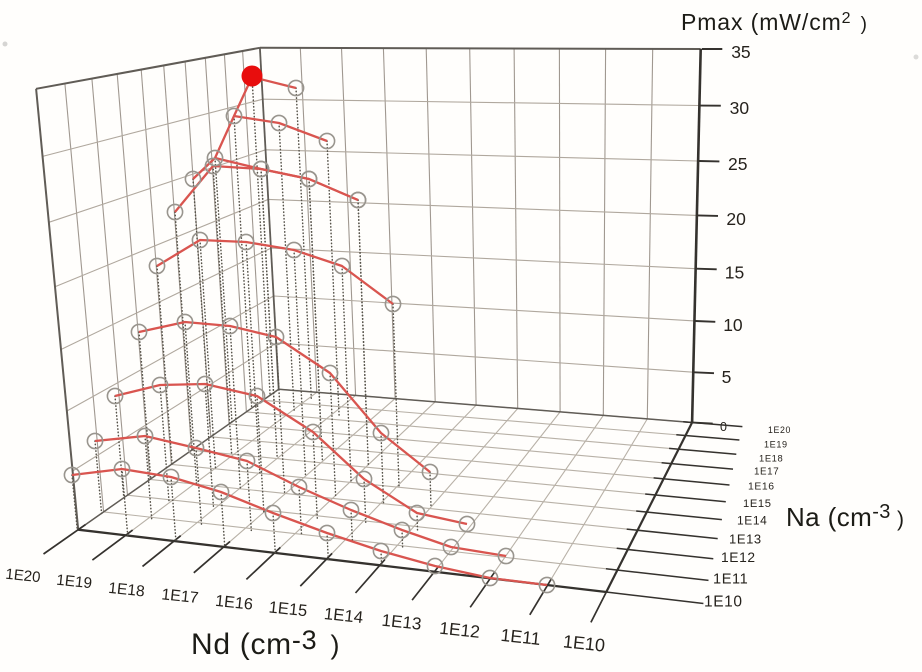 The height and width of the screenshot is (672, 922). What do you see at coordinates (740, 108) in the screenshot?
I see `svg-text: 30` at bounding box center [740, 108].